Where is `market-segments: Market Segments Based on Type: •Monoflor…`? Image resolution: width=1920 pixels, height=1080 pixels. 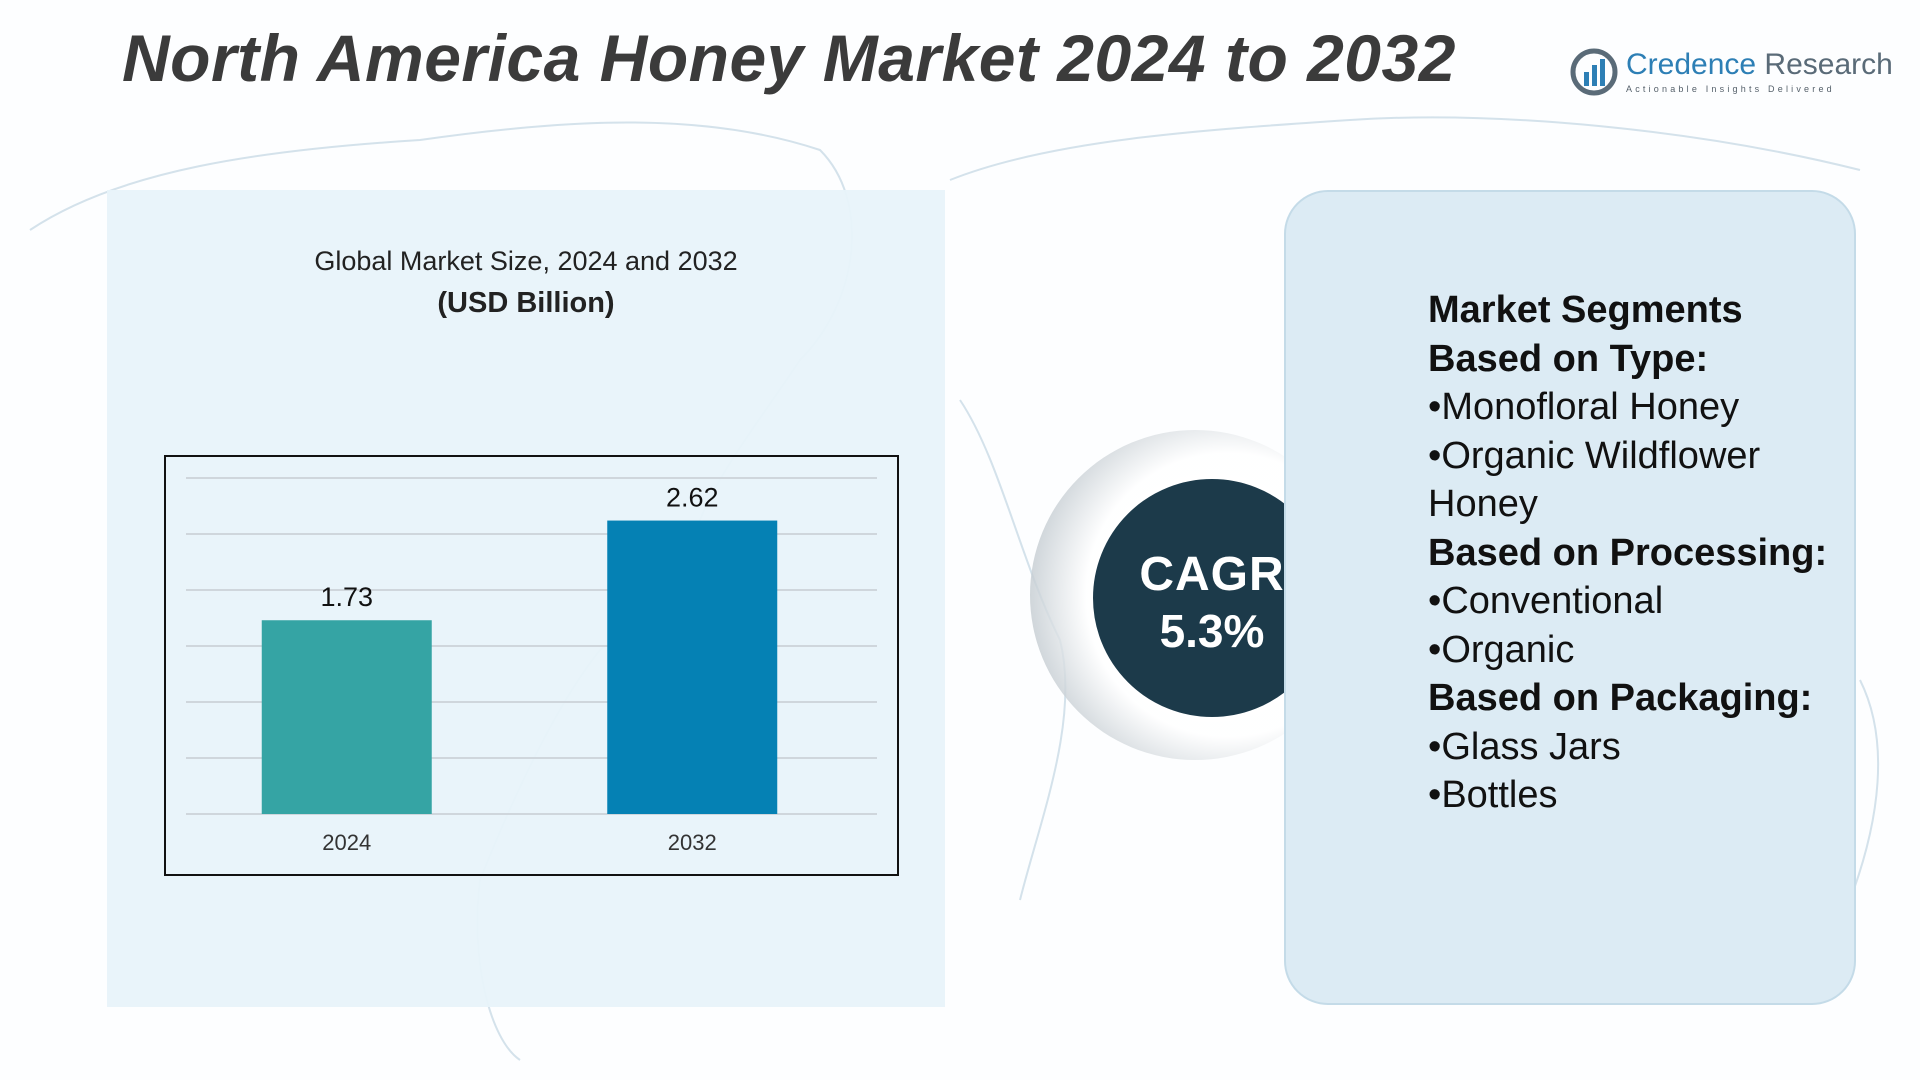
market-segments: Market Segments Based on Type: •Monoflor… is located at coordinates (1648, 553).